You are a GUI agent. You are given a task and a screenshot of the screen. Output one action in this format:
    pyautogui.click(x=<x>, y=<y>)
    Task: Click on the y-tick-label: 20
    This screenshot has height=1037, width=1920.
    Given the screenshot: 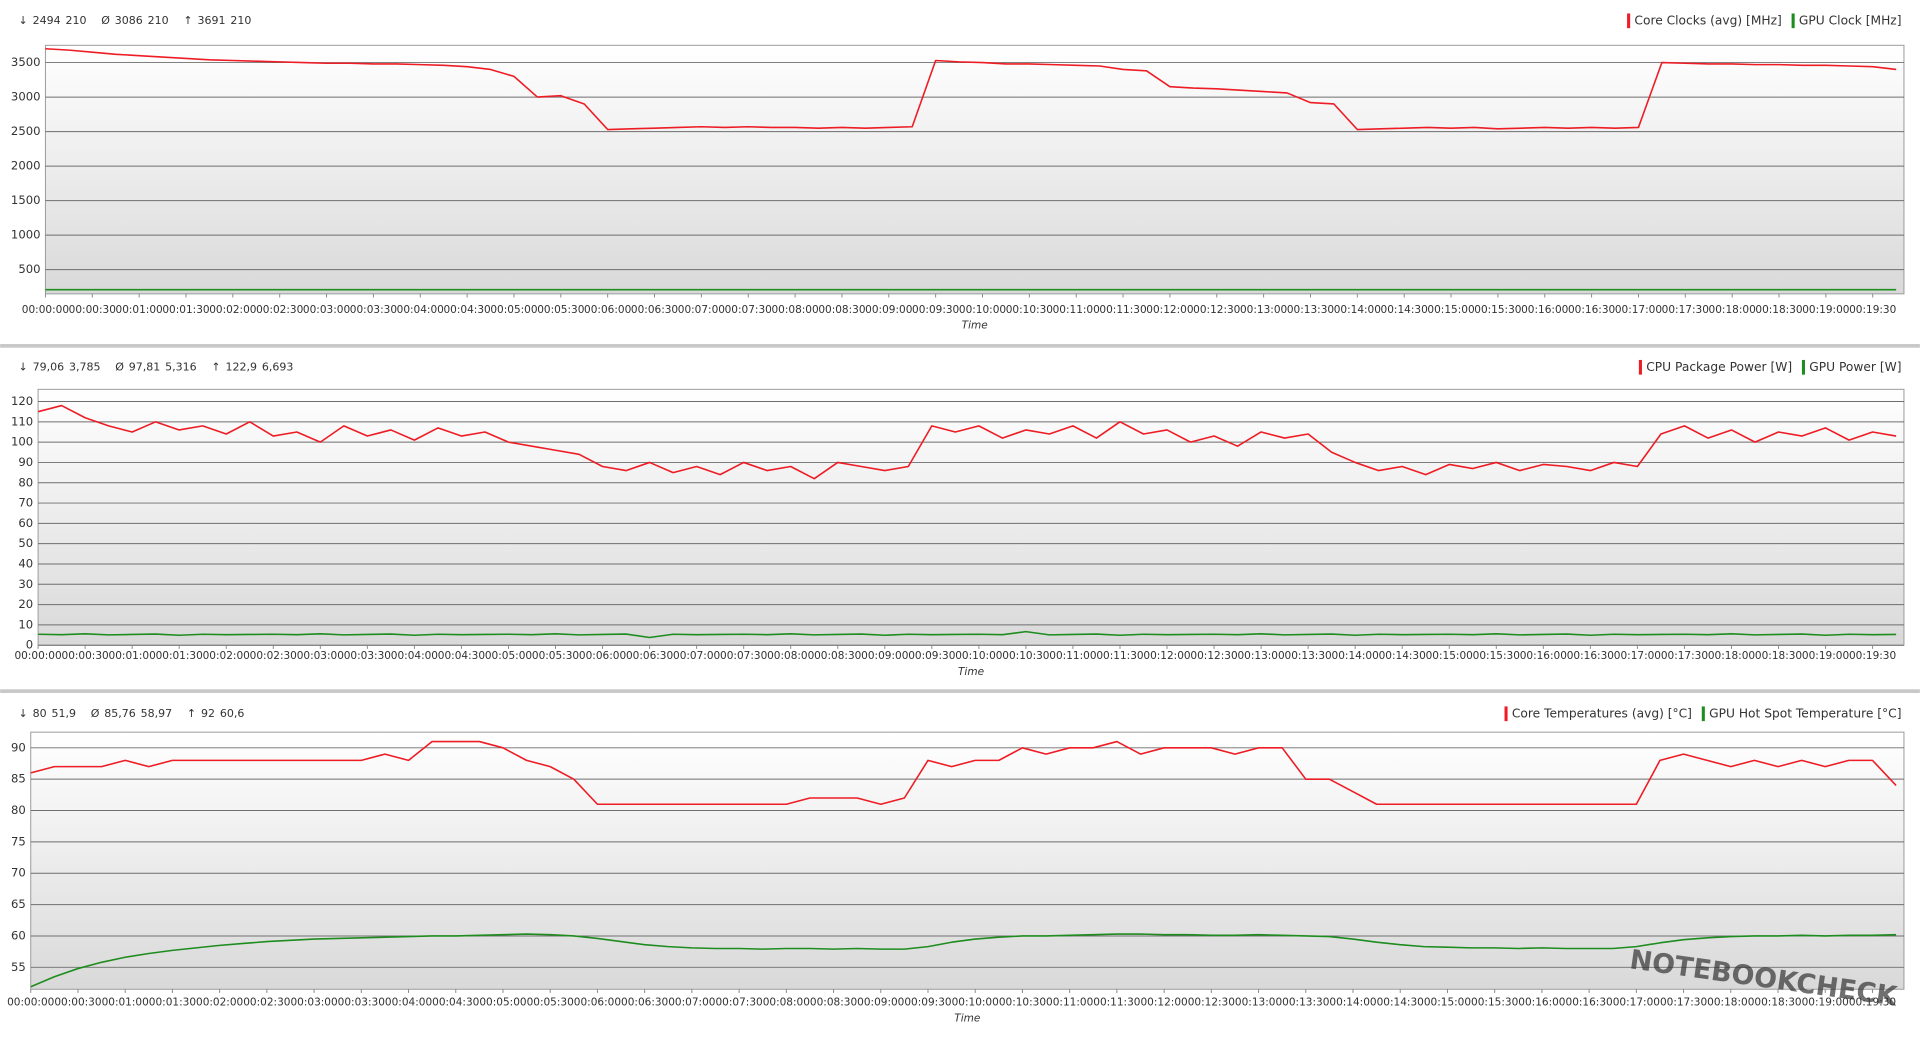 What is the action you would take?
    pyautogui.click(x=25, y=604)
    